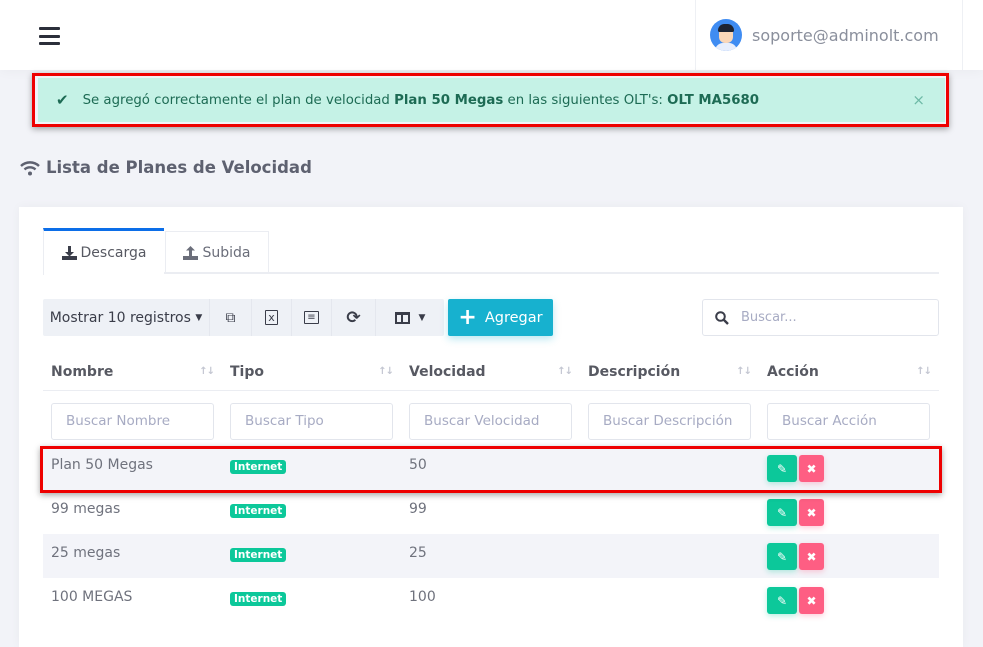 This screenshot has height=647, width=983. I want to click on download-icon, so click(69, 253).